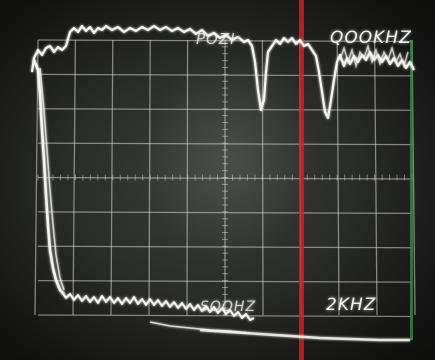 The width and height of the screenshot is (435, 360). Describe the element at coordinates (351, 305) in the screenshot. I see `frequency-label-bottom-right: 2KHZ` at that location.